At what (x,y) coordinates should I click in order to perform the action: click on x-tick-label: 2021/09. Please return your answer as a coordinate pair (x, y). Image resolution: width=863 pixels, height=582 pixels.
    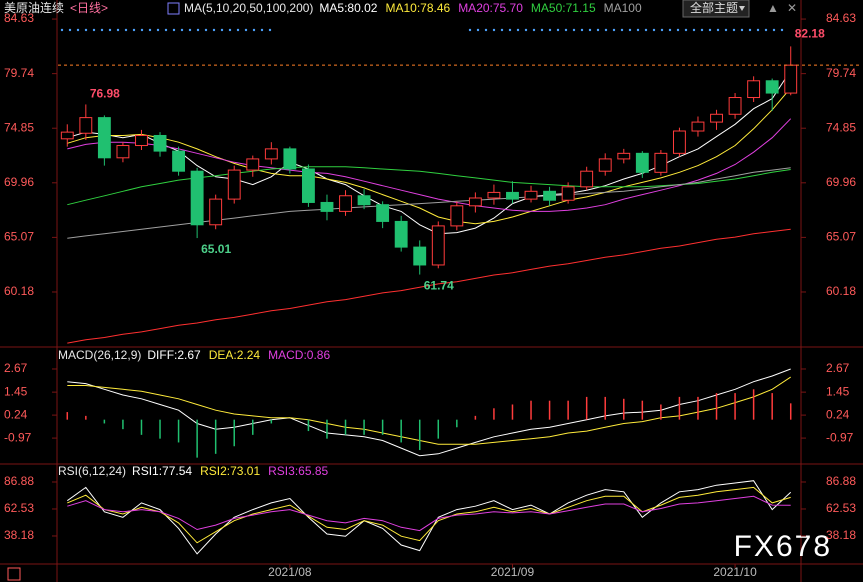
    Looking at the image, I should click on (513, 572).